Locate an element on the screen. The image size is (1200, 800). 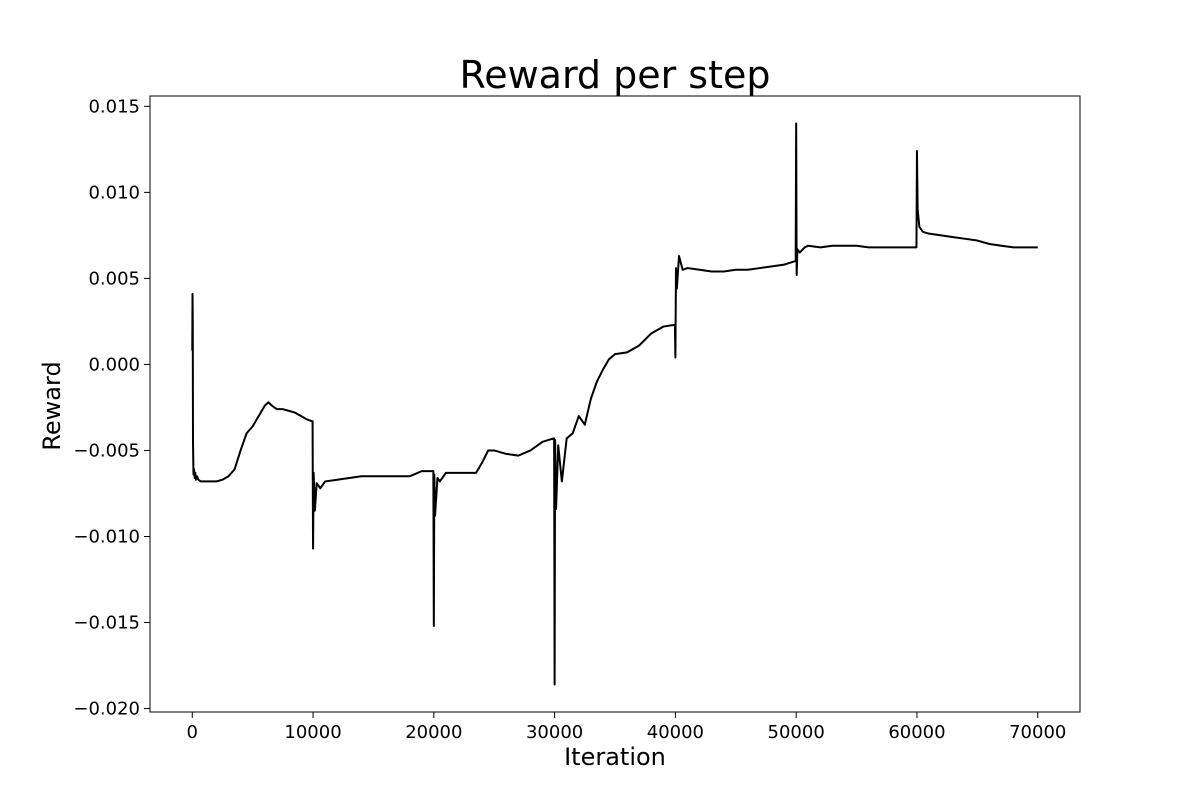
y-tick-label: 0.010 is located at coordinates (114, 192).